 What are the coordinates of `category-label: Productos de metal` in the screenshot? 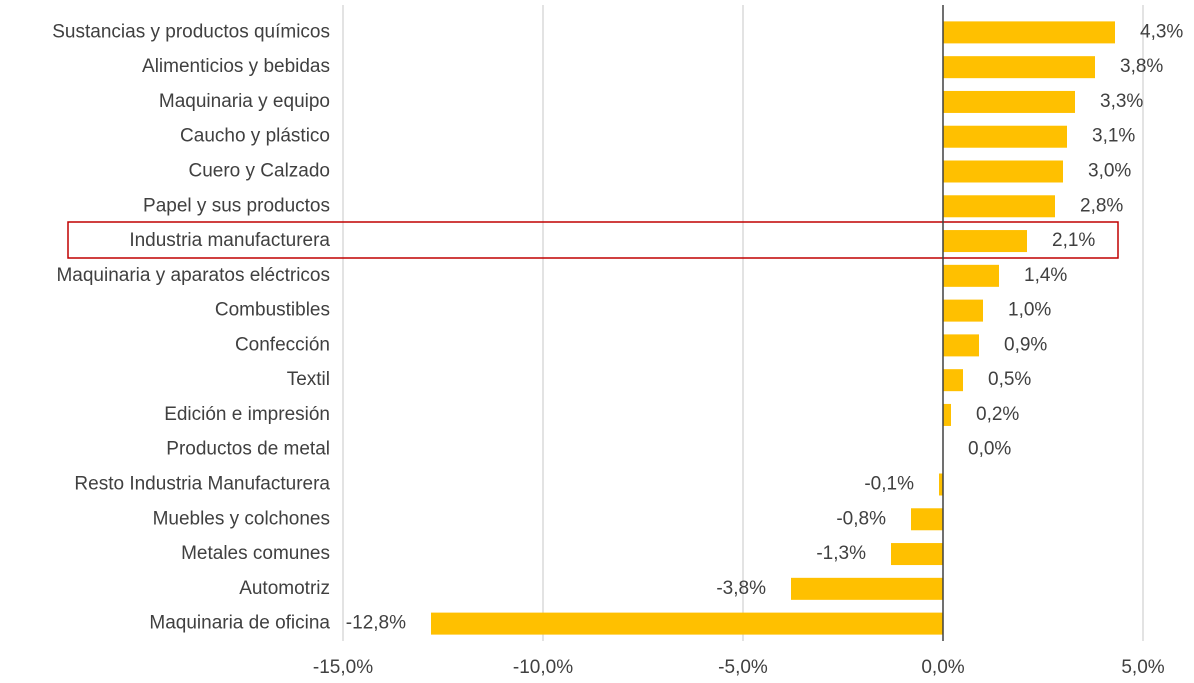 It's located at (248, 449).